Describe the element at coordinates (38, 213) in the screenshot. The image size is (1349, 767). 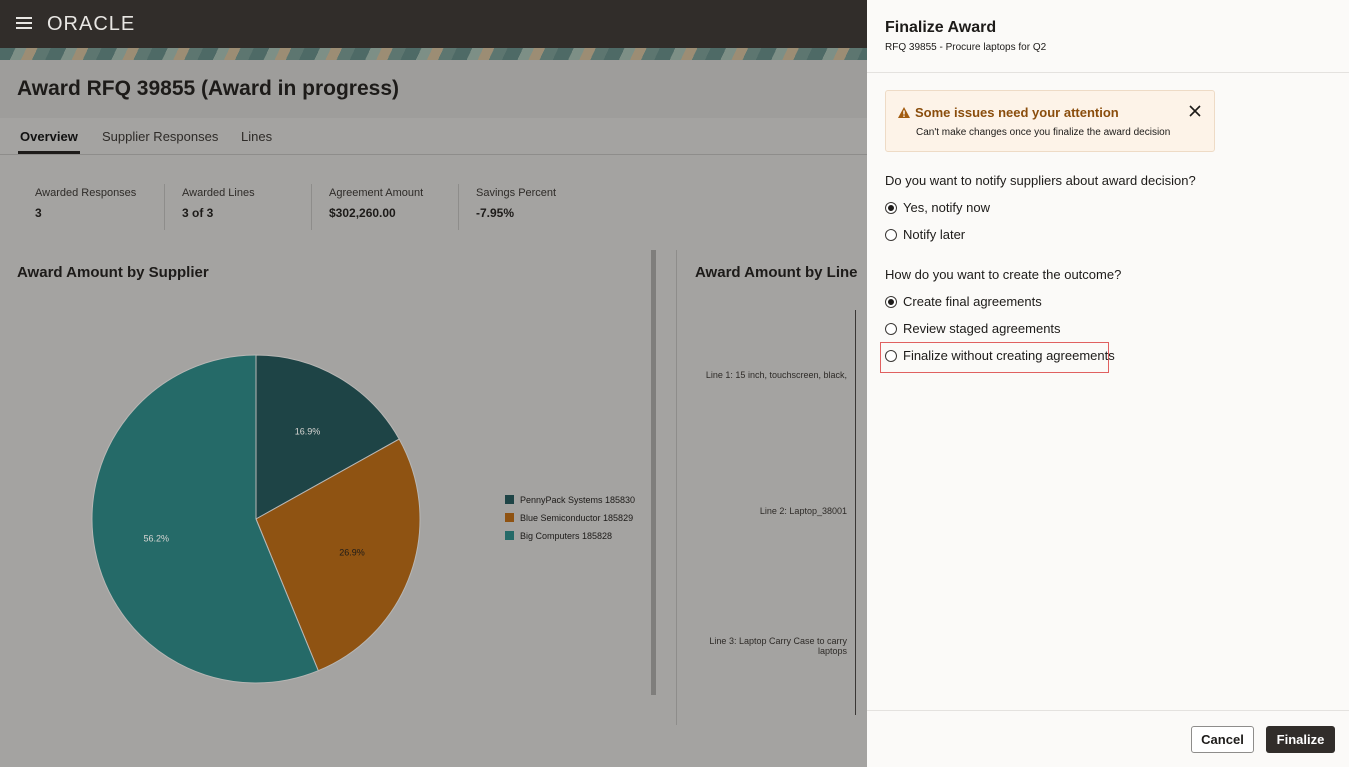
I see `metric-value: 3` at that location.